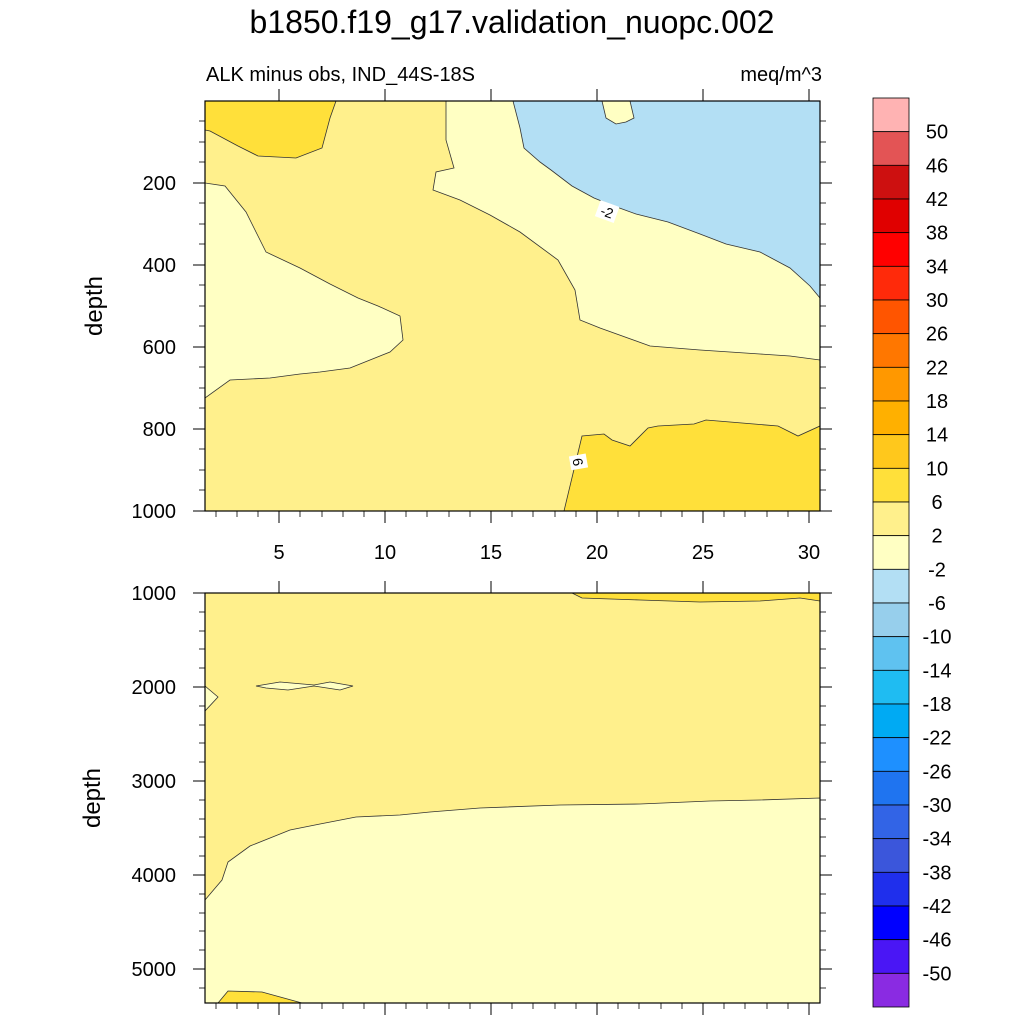 The width and height of the screenshot is (1024, 1024). What do you see at coordinates (937, 301) in the screenshot?
I see `colorbar-label: 30` at bounding box center [937, 301].